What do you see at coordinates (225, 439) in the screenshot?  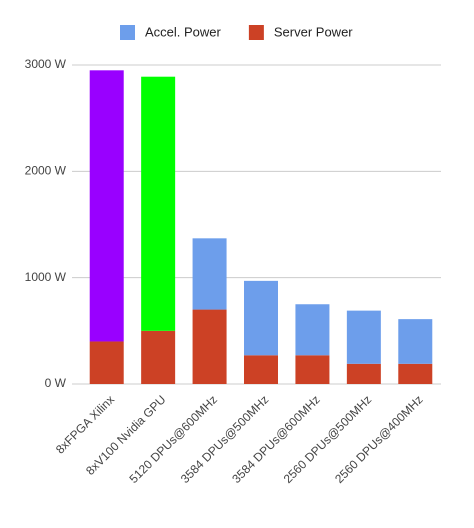 I see `x-tick-label: 3584 DPUs@500MHz` at bounding box center [225, 439].